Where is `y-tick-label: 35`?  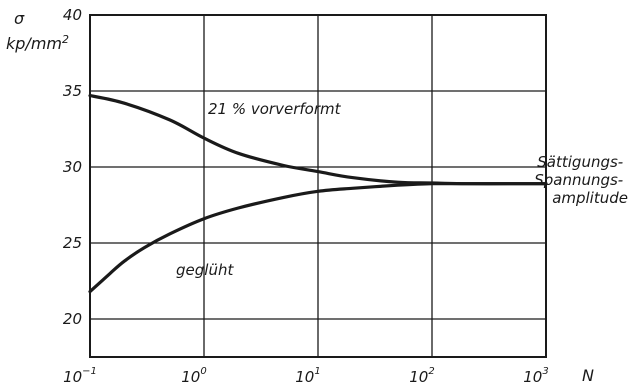
y-tick-label: 35 is located at coordinates (72, 91).